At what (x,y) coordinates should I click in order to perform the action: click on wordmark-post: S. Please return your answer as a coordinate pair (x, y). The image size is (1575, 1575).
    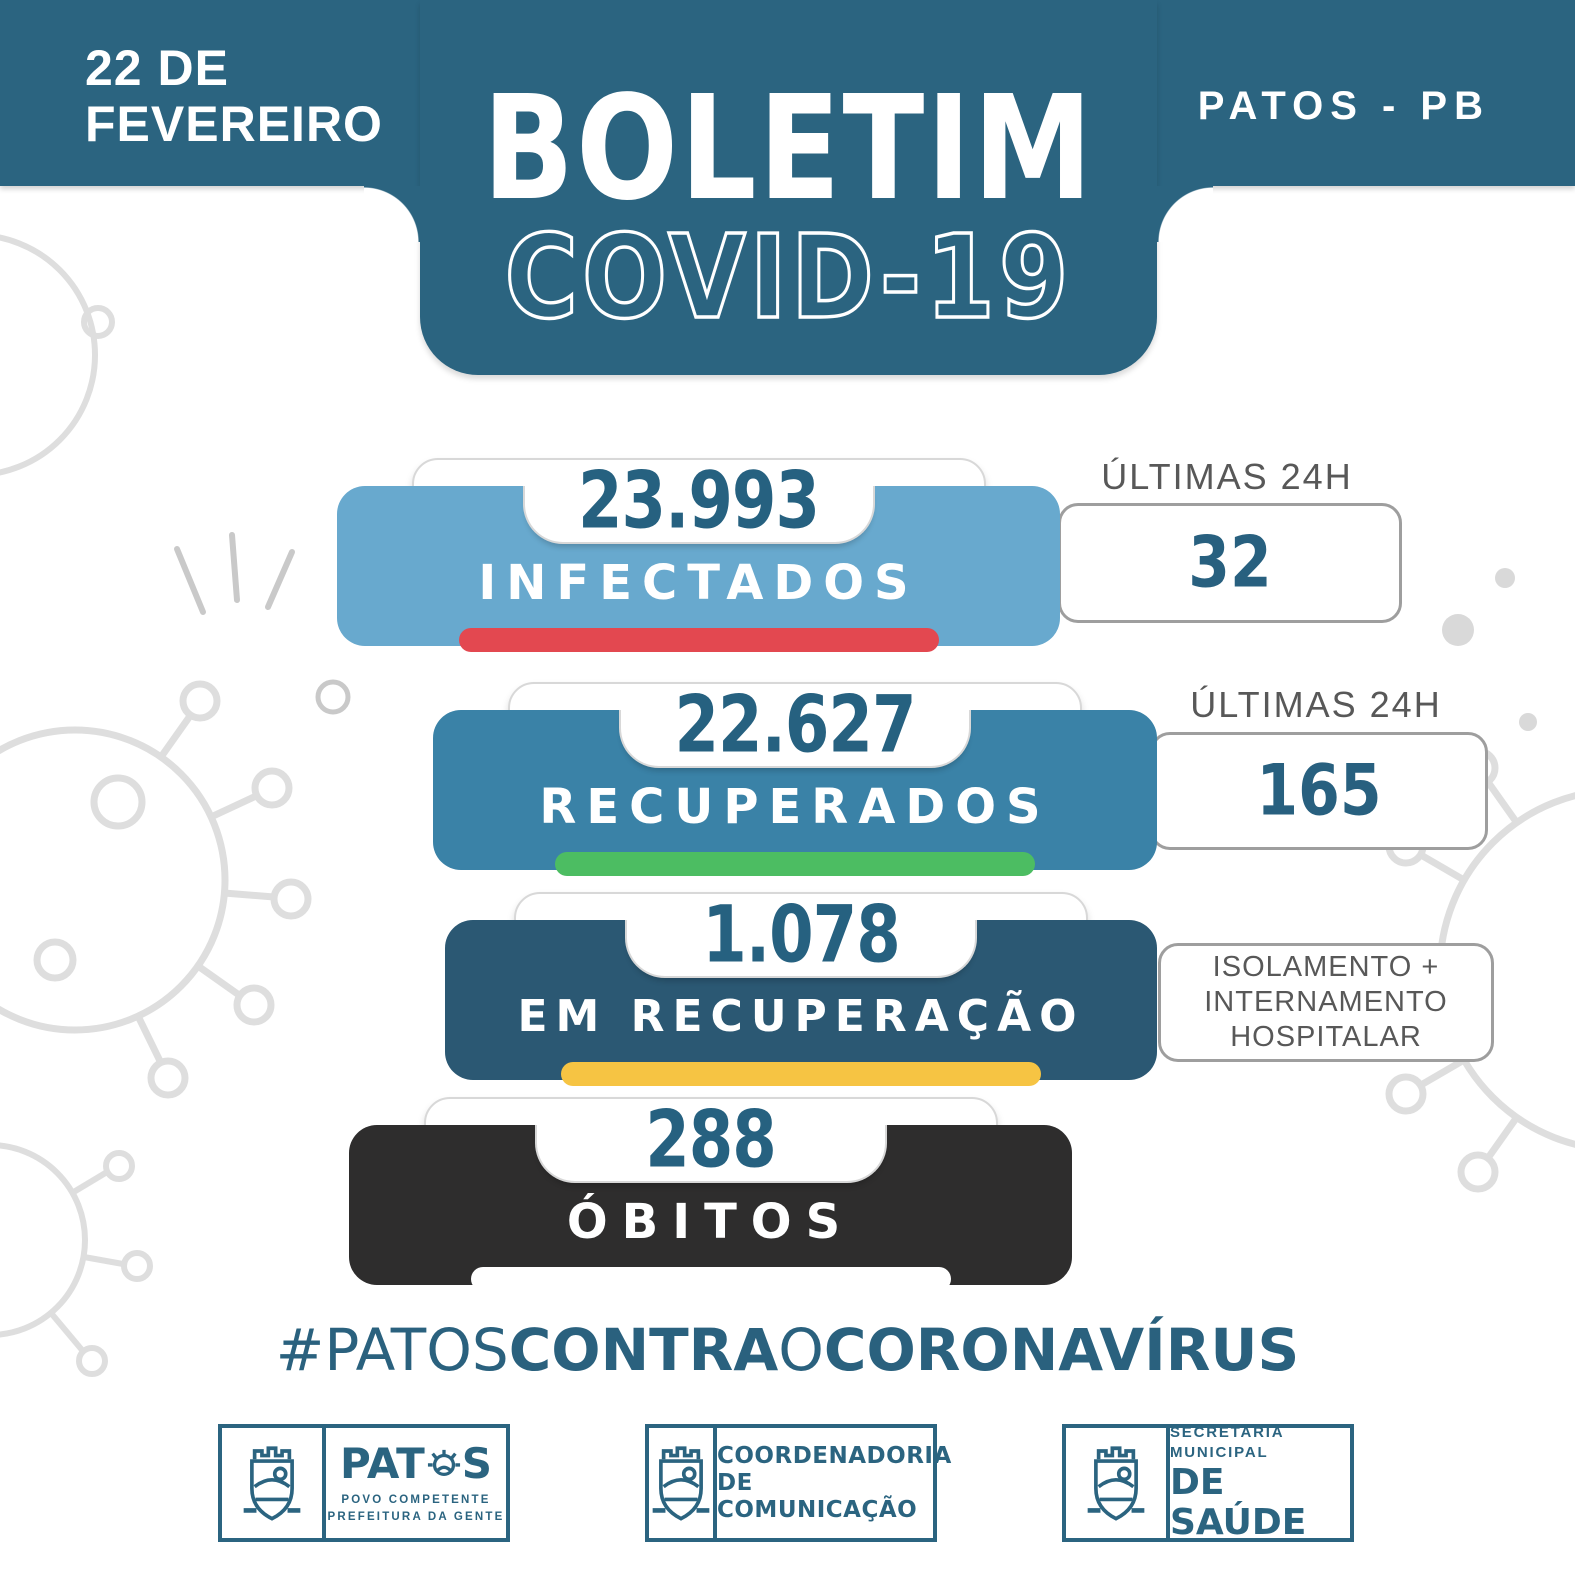
    Looking at the image, I should click on (477, 1463).